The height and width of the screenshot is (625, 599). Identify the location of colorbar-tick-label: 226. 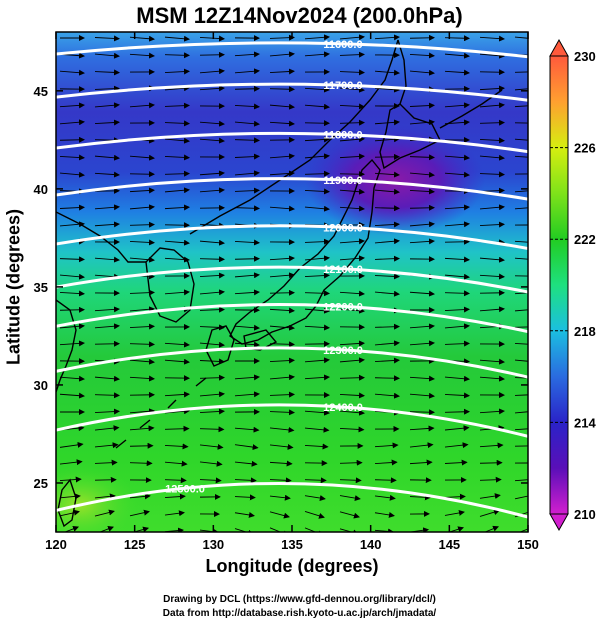
(585, 148).